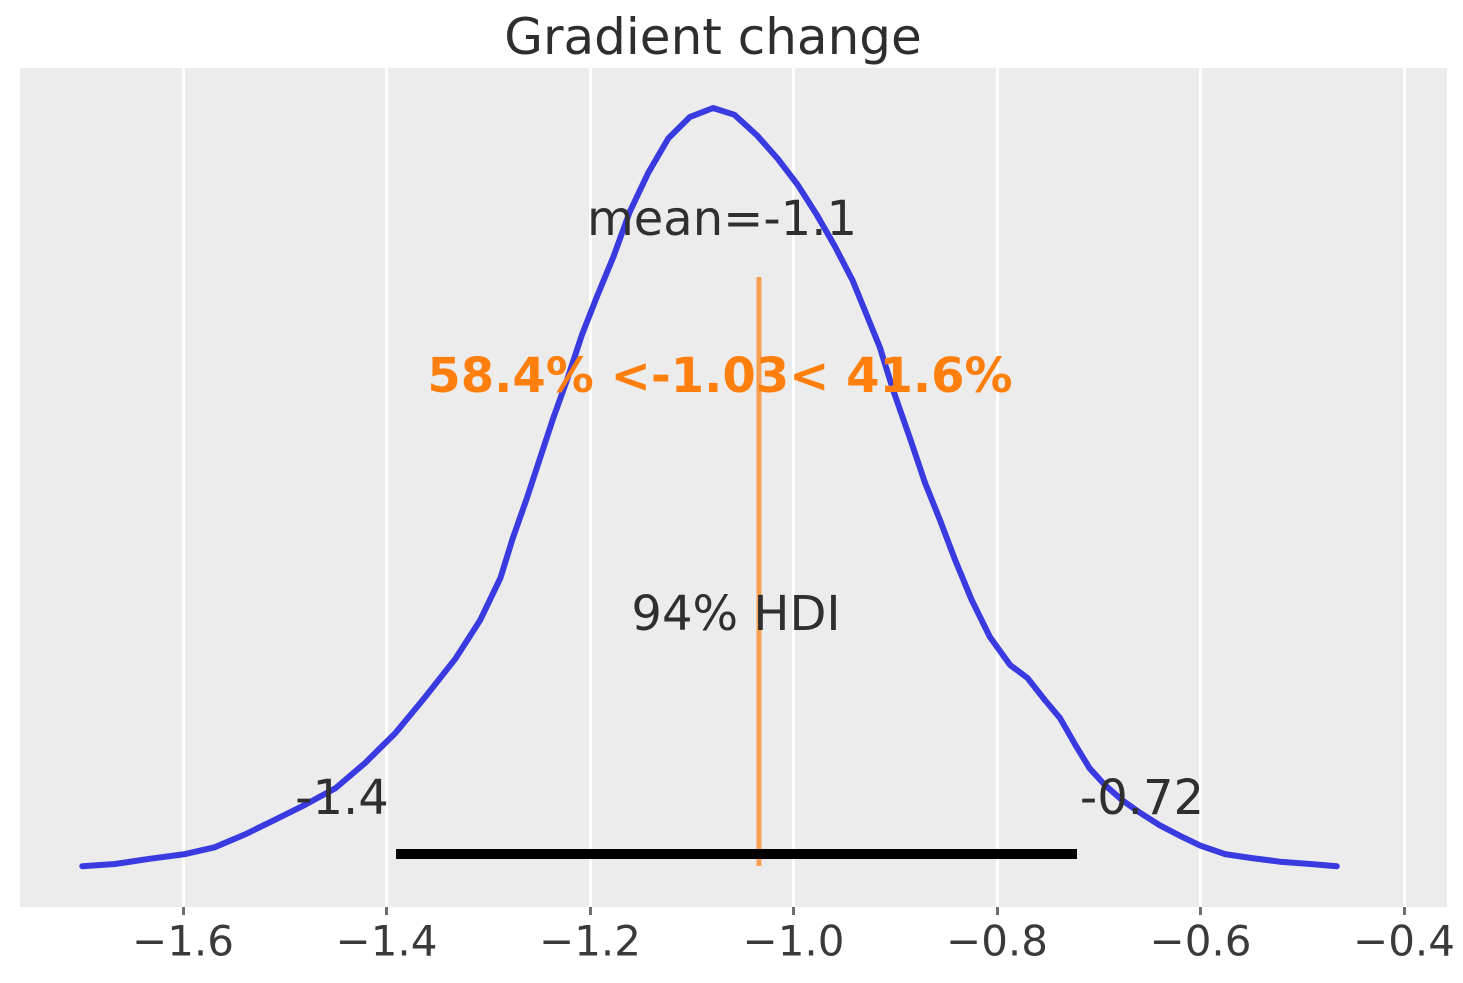 The width and height of the screenshot is (1463, 983). I want to click on x-axis-tick-label: −1.0, so click(793, 941).